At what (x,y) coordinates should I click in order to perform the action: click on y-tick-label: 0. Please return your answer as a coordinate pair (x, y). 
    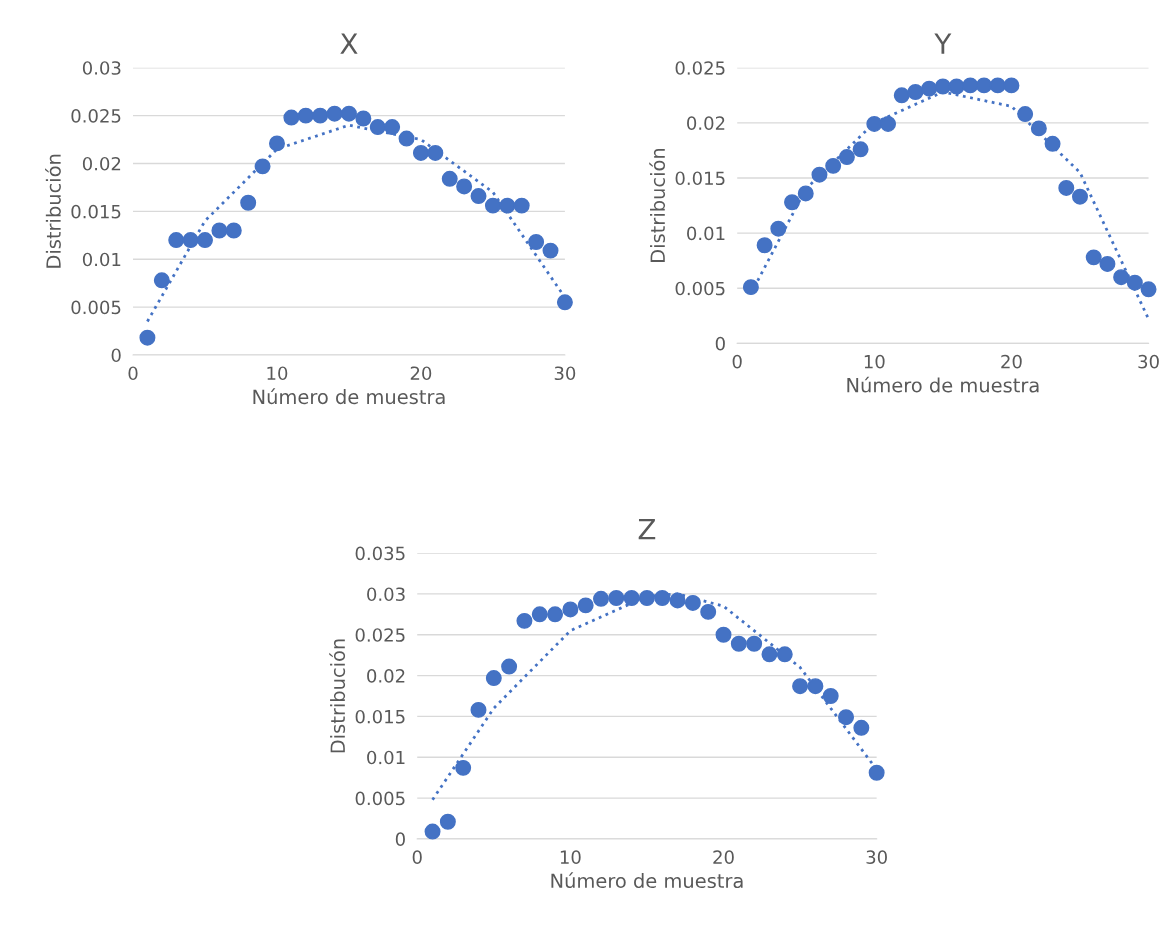
    Looking at the image, I should click on (720, 343).